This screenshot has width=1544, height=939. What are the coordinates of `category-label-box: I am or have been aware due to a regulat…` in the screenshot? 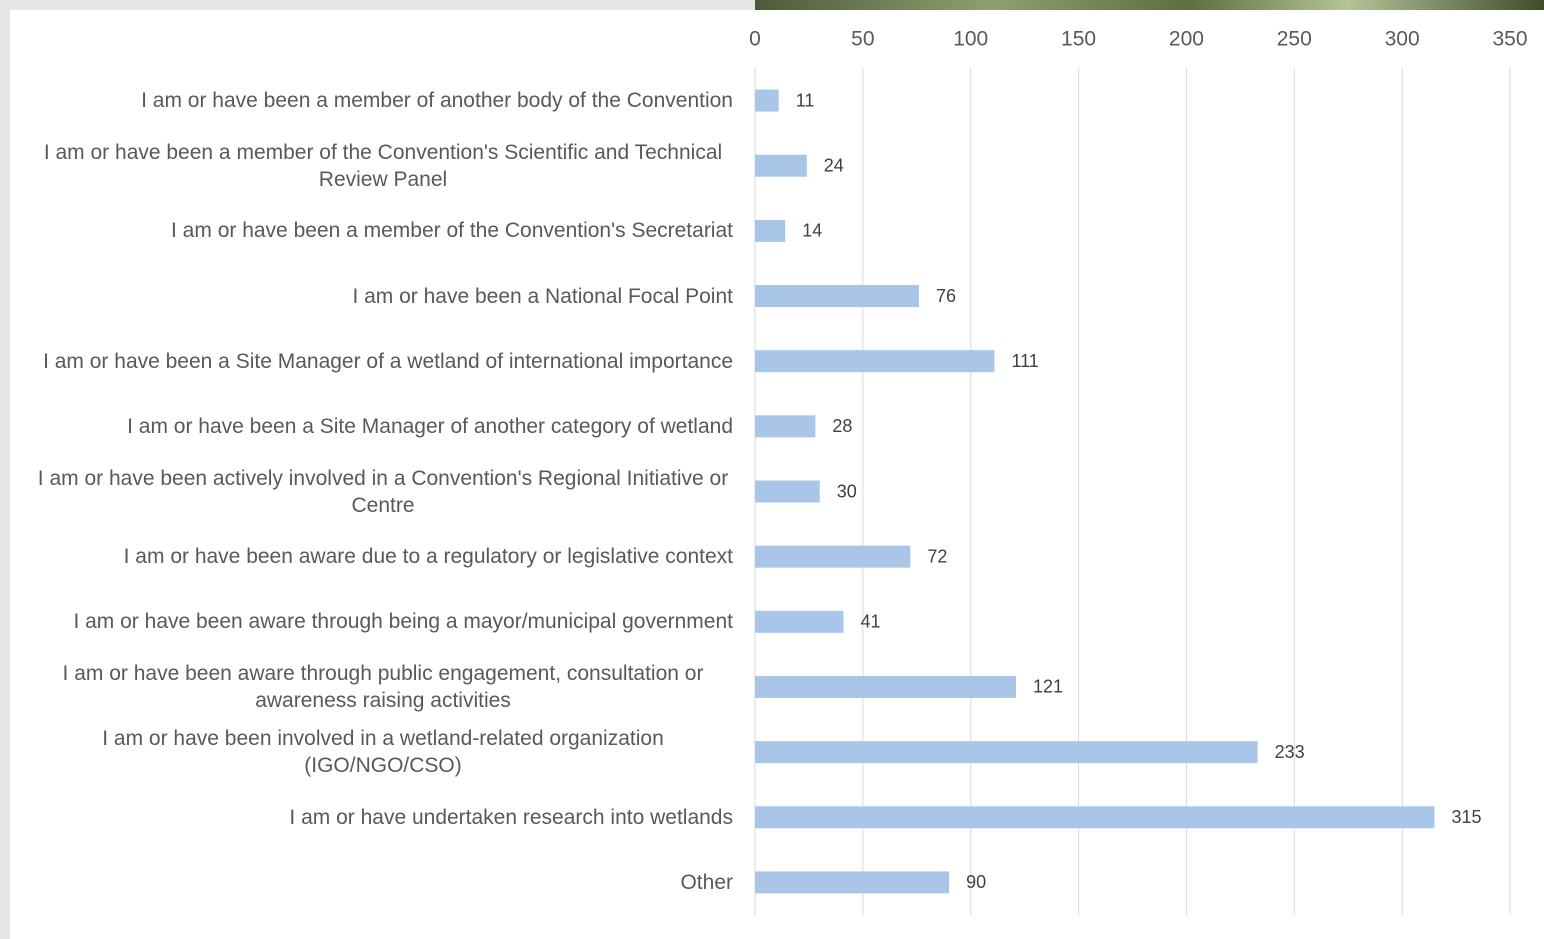 It's located at (373, 557).